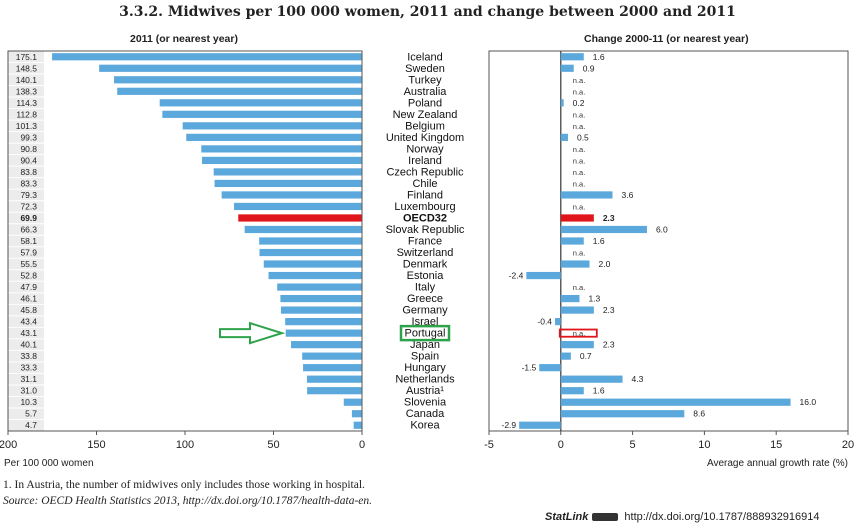 Image resolution: width=855 pixels, height=526 pixels. I want to click on country-label-chile: Chile, so click(424, 184).